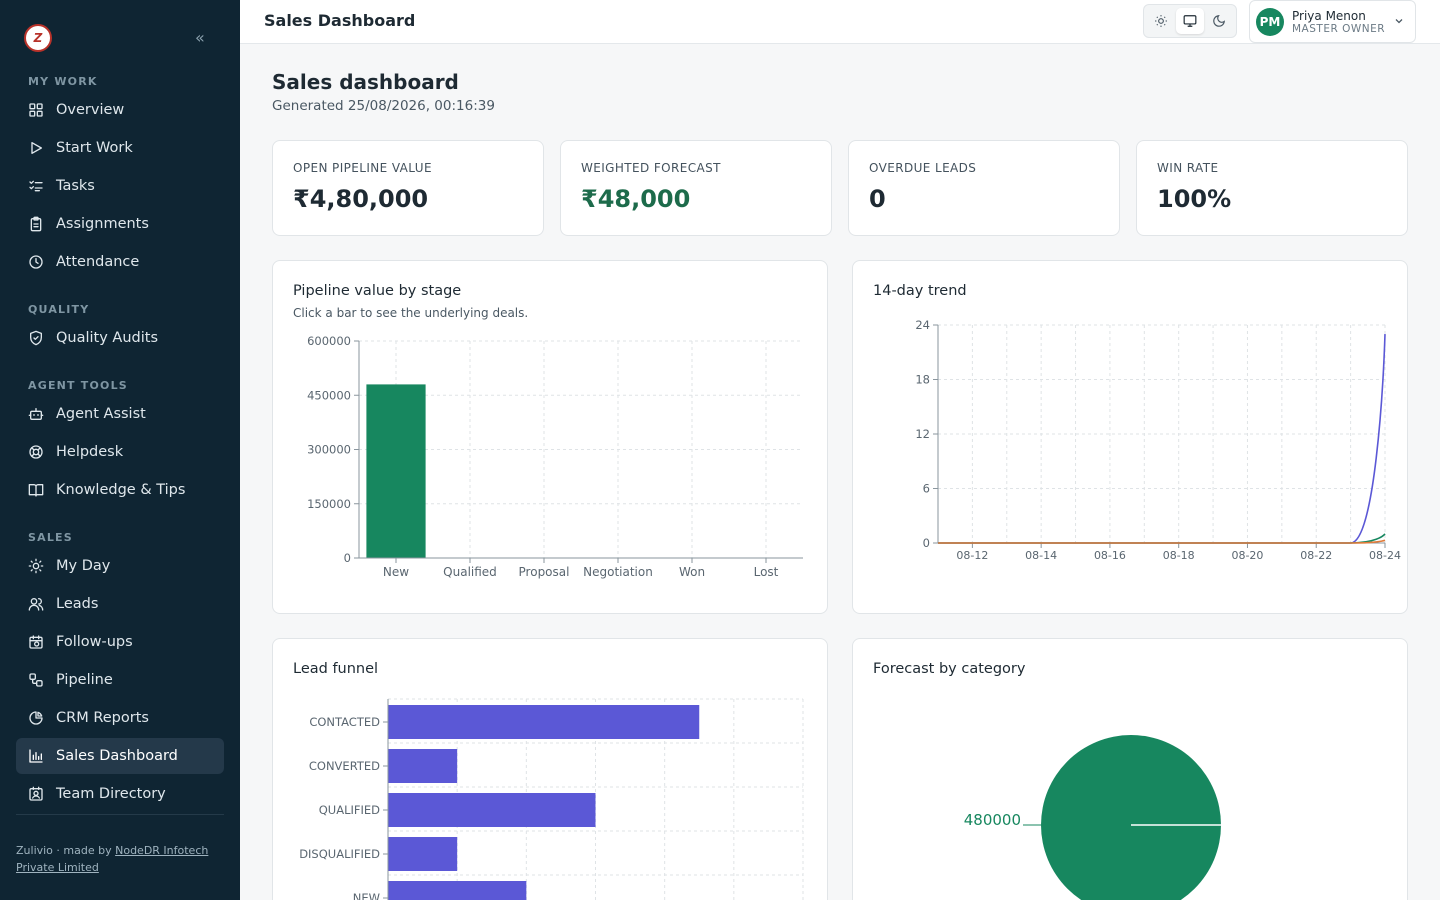 The height and width of the screenshot is (900, 1440). What do you see at coordinates (90, 452) in the screenshot?
I see `sidebar-item-label: Helpdesk` at bounding box center [90, 452].